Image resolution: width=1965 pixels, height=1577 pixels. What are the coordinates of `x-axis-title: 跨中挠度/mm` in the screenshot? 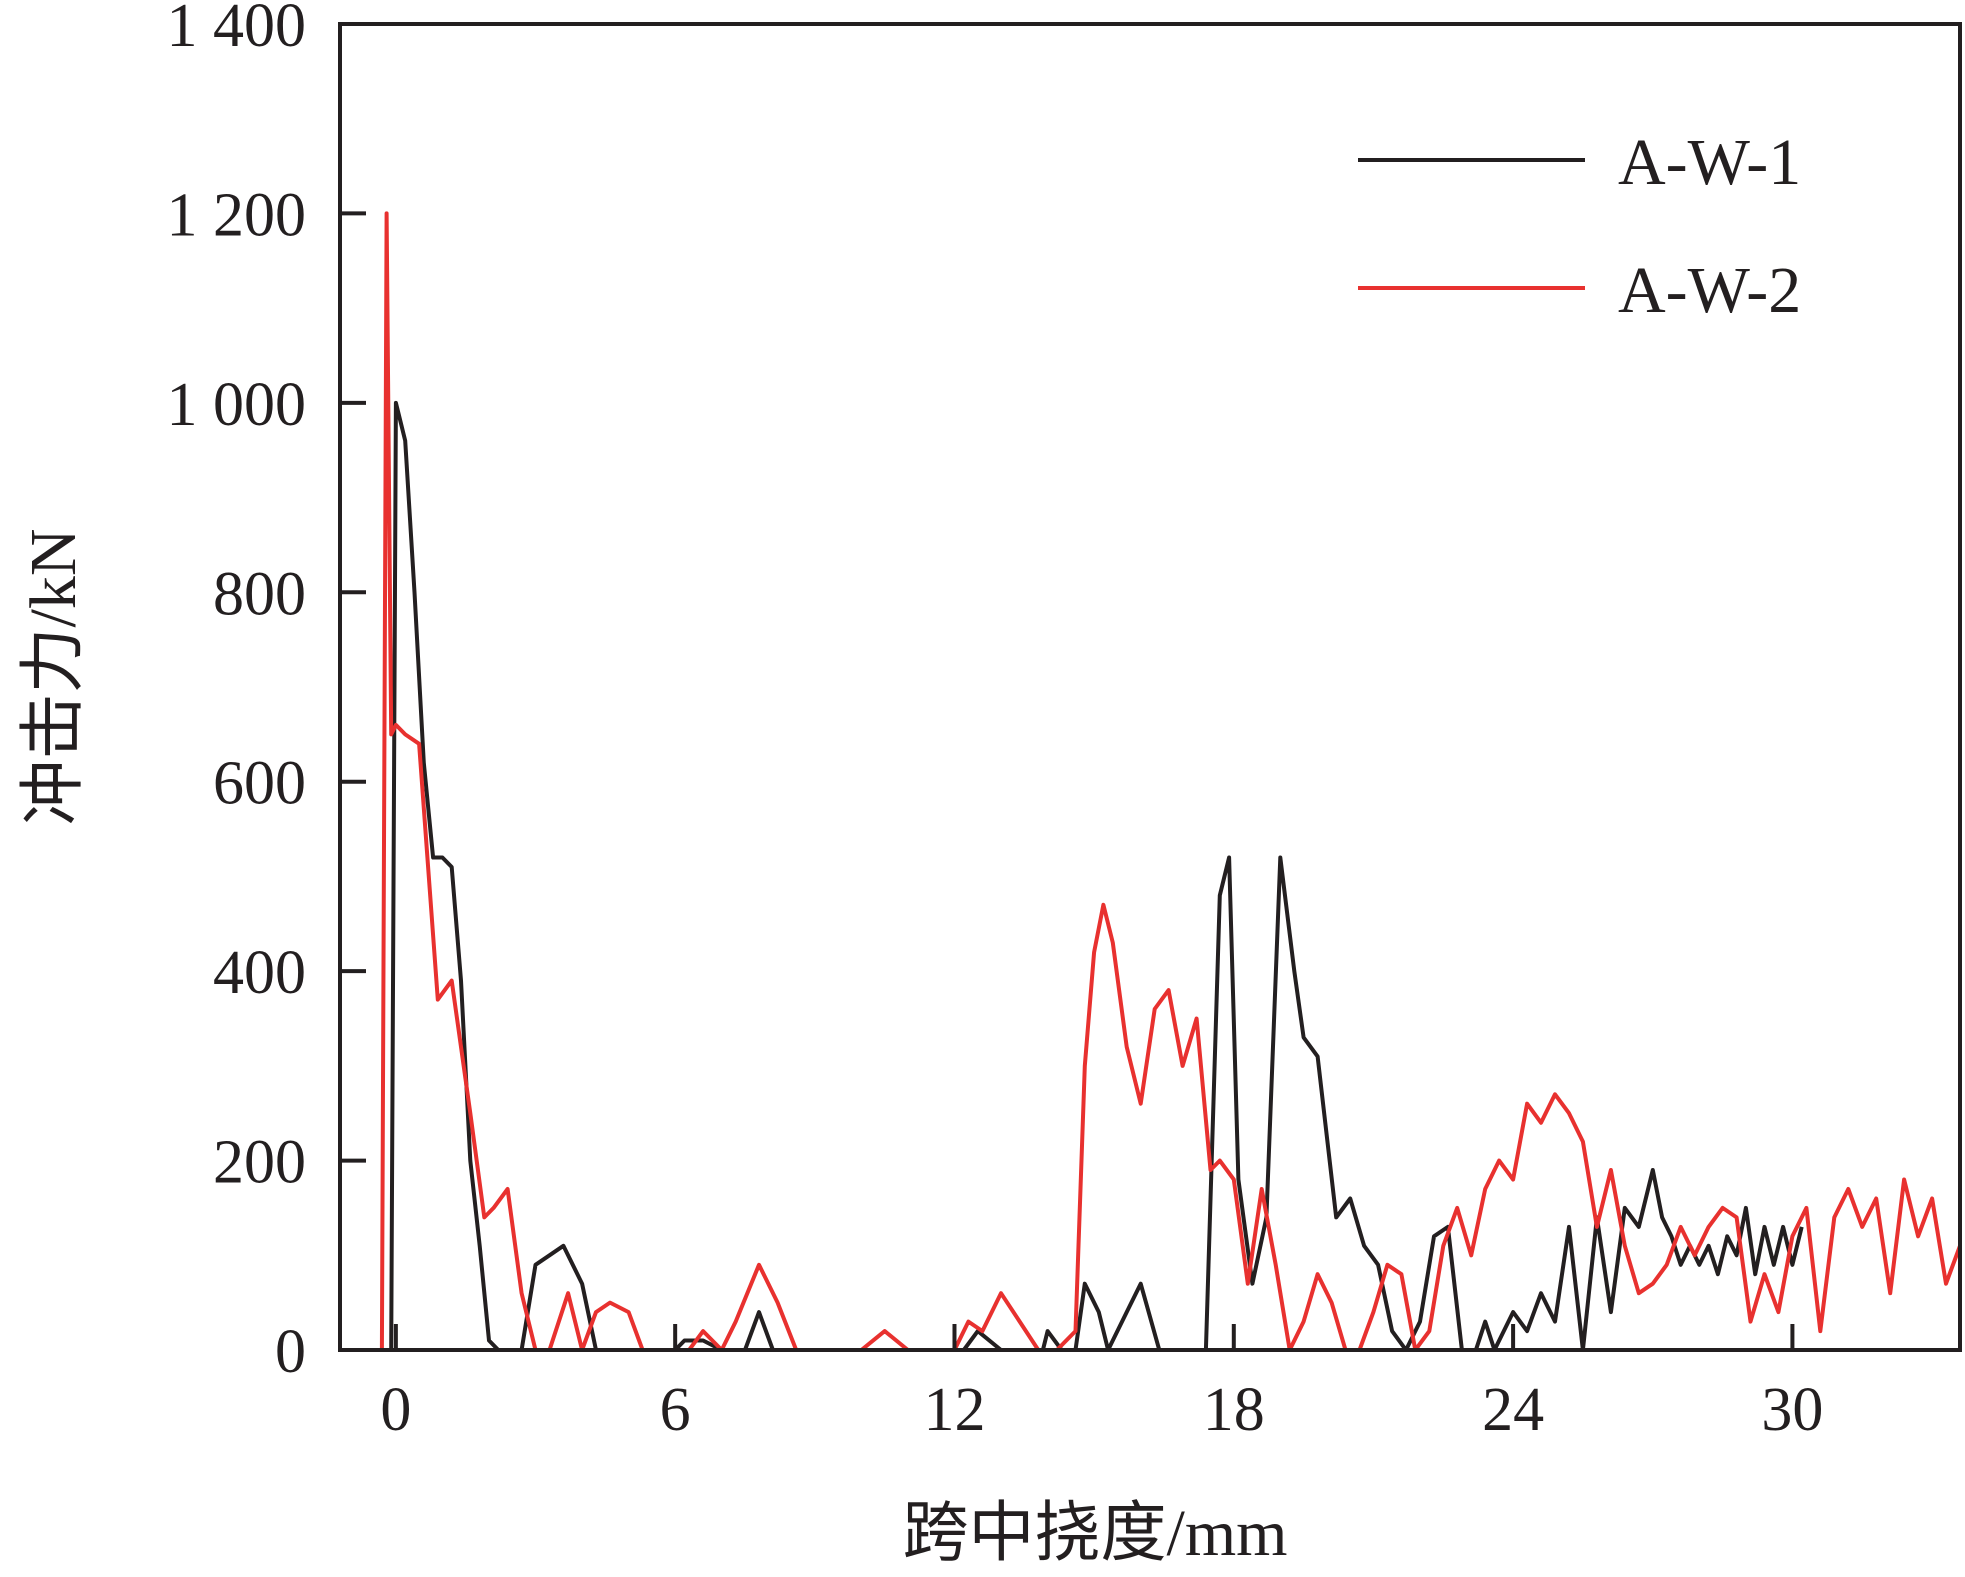 It's located at (1094, 1533).